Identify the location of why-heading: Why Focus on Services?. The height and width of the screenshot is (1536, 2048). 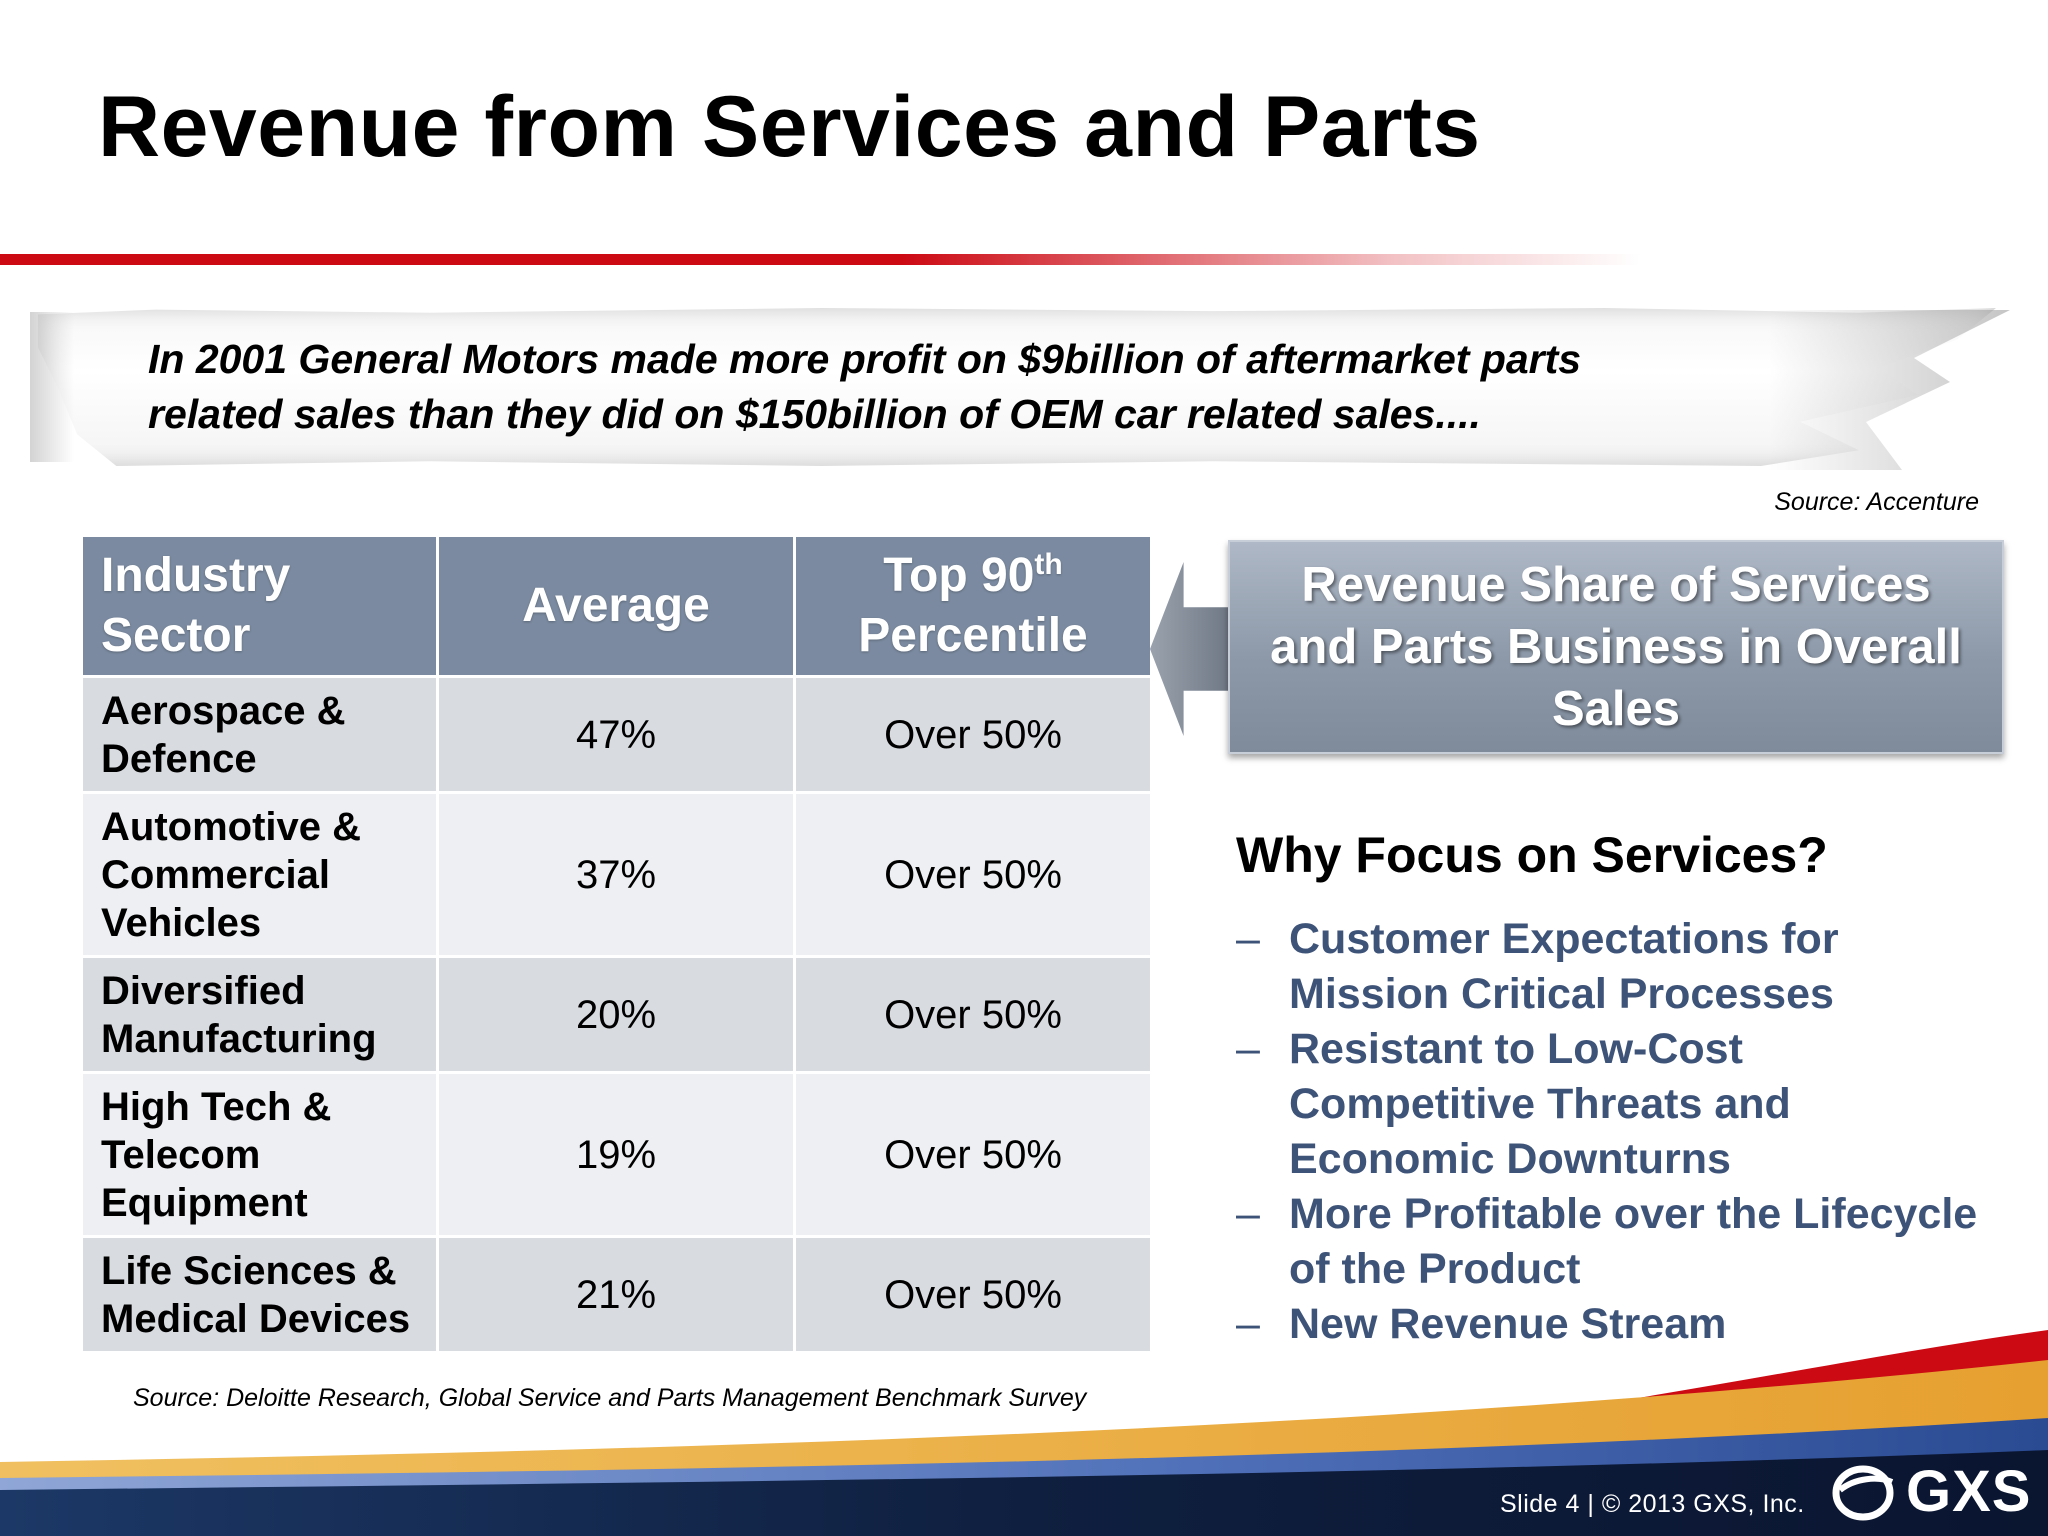
(1532, 855).